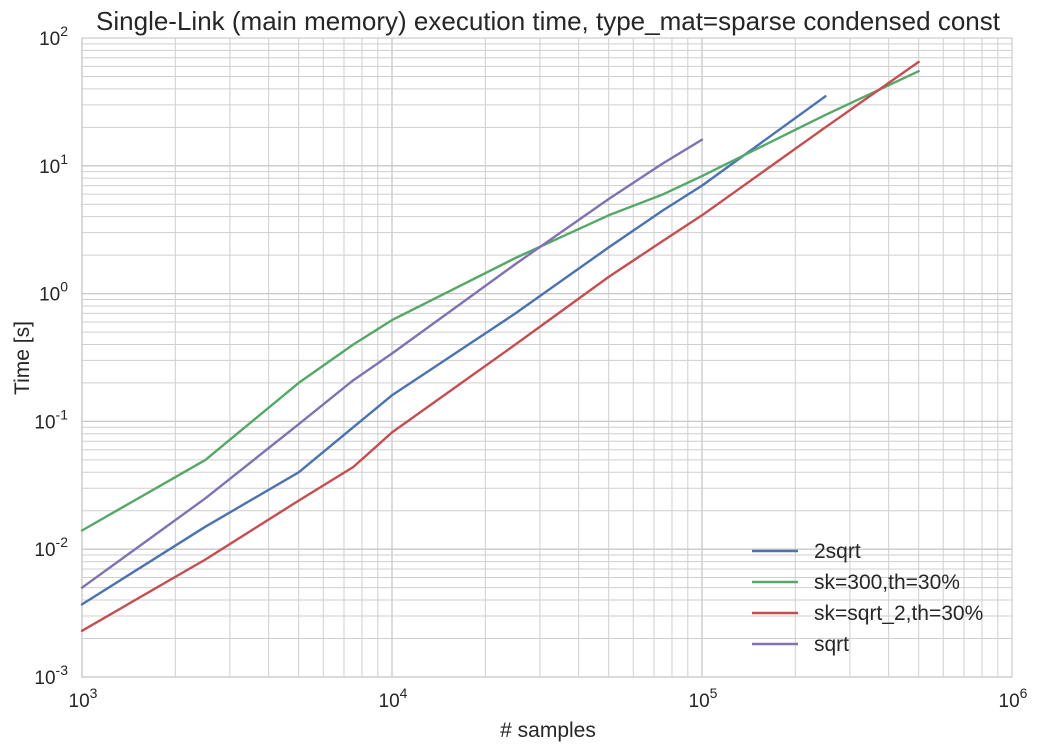 The height and width of the screenshot is (749, 1039). What do you see at coordinates (51, 419) in the screenshot?
I see `y-tick-label: 10⁻¹` at bounding box center [51, 419].